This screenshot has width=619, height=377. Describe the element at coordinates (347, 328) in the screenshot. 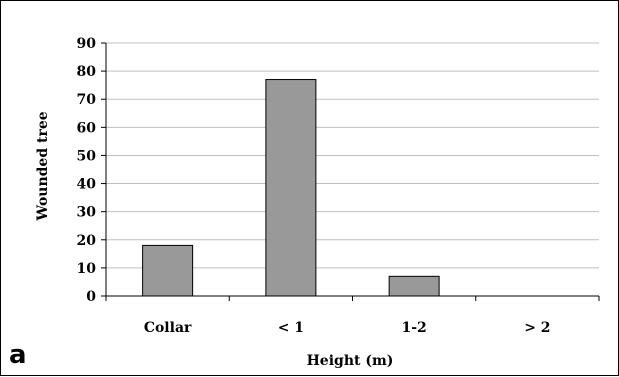

I see `x-tick-labels: Collar < 1 1-2 > 2` at that location.